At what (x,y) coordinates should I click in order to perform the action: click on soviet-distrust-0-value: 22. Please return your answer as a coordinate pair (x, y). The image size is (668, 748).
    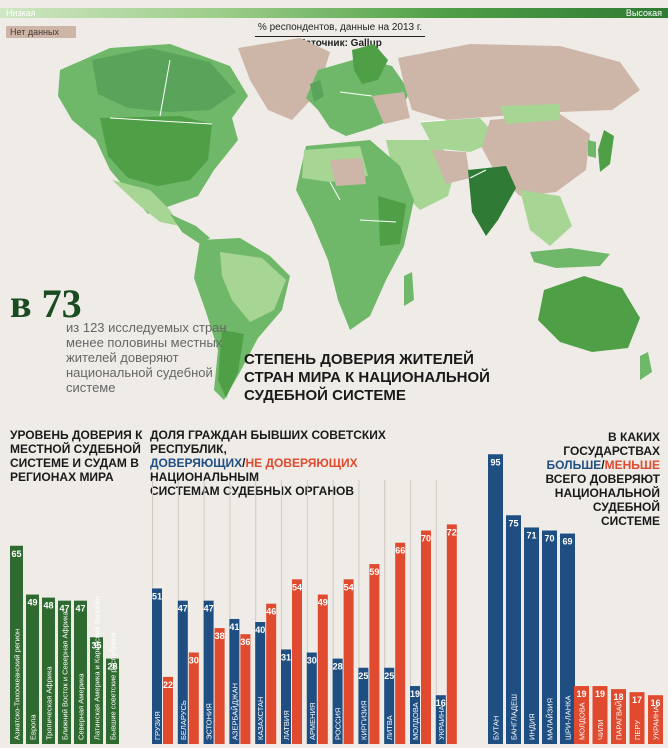
    Looking at the image, I should click on (168, 685).